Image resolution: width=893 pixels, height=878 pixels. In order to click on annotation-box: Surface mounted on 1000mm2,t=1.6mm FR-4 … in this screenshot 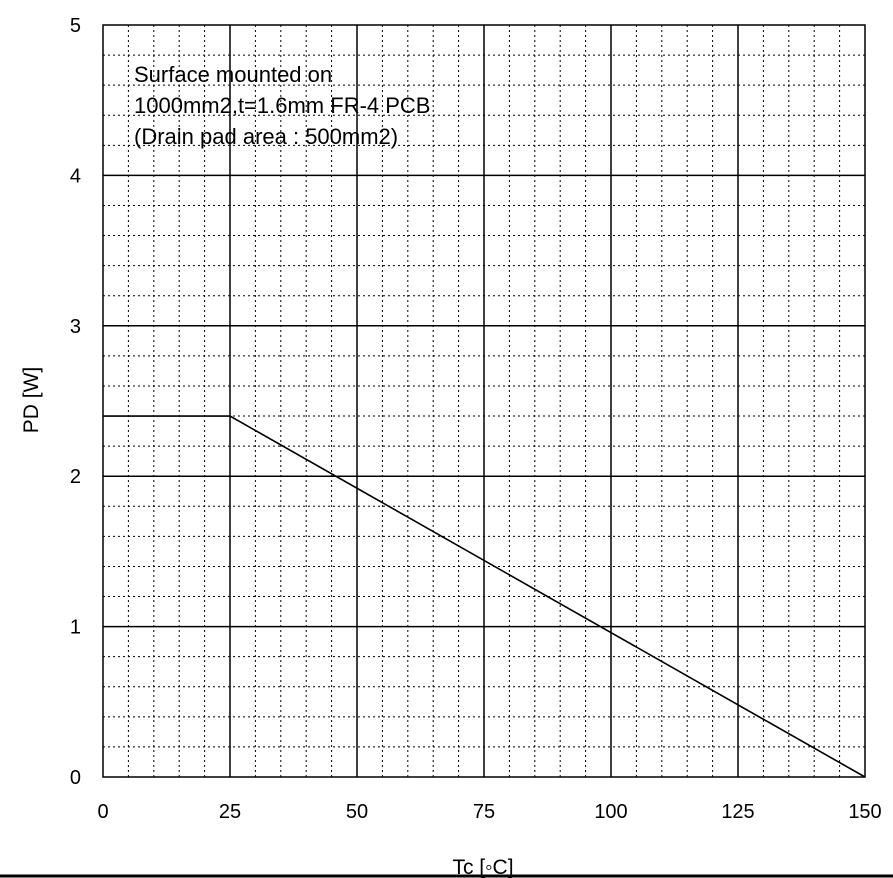, I will do `click(282, 105)`.